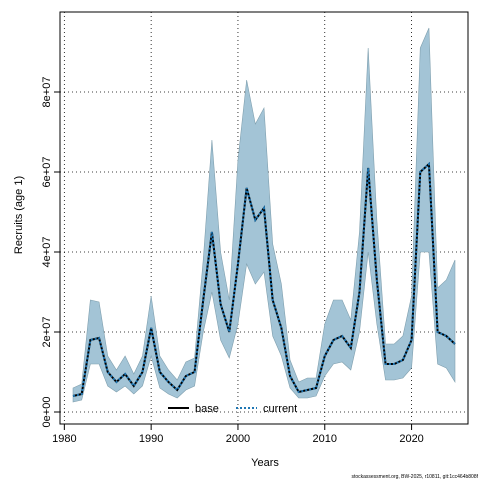  What do you see at coordinates (280, 409) in the screenshot?
I see `legend-label-current: current` at bounding box center [280, 409].